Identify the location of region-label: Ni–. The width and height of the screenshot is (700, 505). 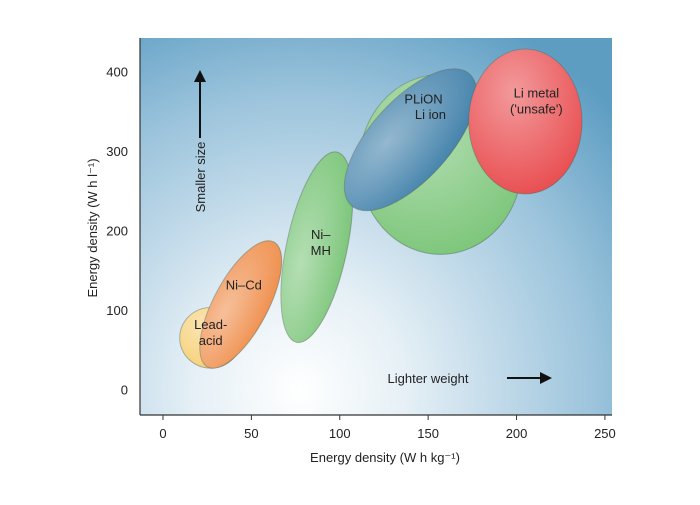
(321, 234).